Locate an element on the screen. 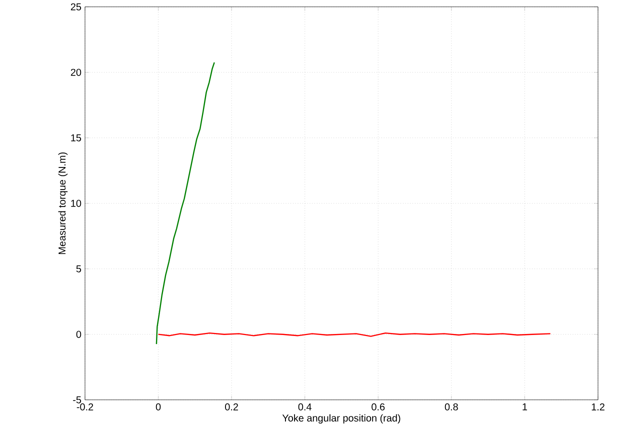 This screenshot has height=442, width=639. x-tick-label: 0.6 is located at coordinates (378, 406).